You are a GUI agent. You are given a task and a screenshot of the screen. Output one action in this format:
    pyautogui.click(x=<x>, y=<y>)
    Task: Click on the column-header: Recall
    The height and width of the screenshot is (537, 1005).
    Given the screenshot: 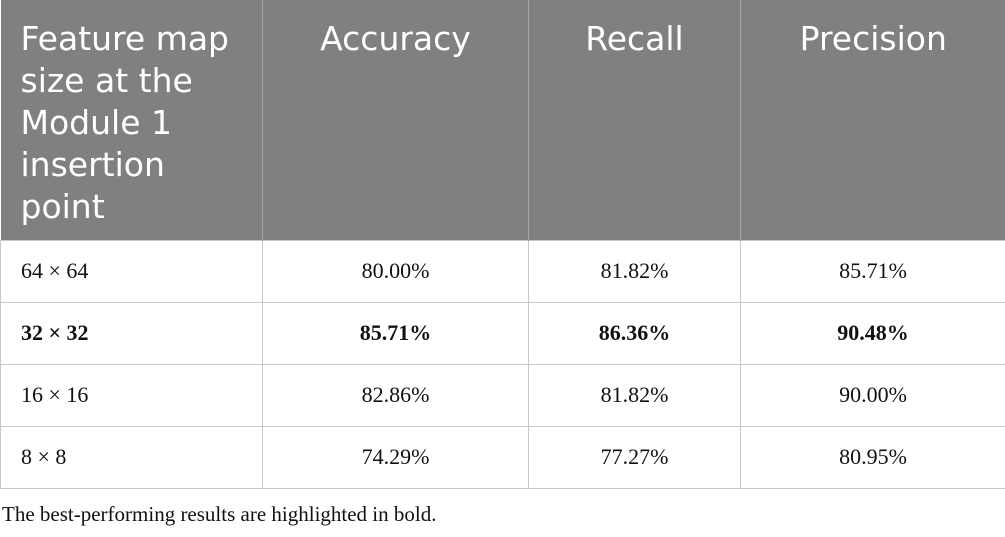 What is the action you would take?
    pyautogui.click(x=634, y=120)
    